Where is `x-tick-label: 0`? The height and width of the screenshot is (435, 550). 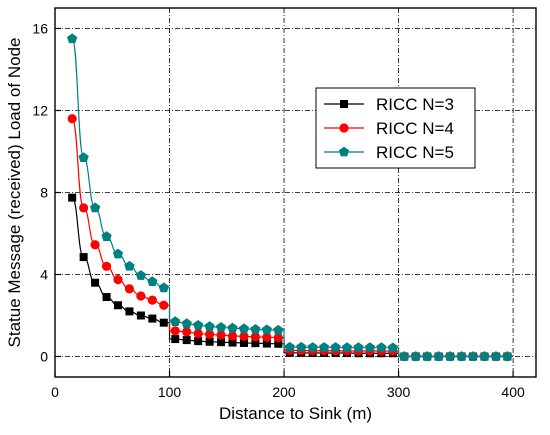
x-tick-label: 0 is located at coordinates (55, 392).